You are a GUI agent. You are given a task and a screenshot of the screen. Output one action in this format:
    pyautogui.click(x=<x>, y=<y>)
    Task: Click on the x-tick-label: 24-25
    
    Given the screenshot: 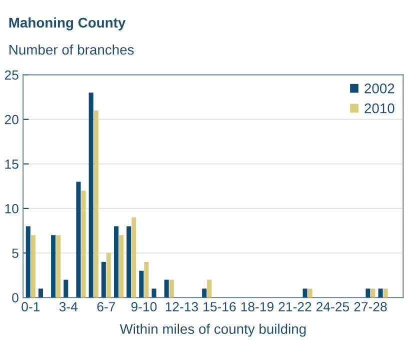 What is the action you would take?
    pyautogui.click(x=333, y=307)
    